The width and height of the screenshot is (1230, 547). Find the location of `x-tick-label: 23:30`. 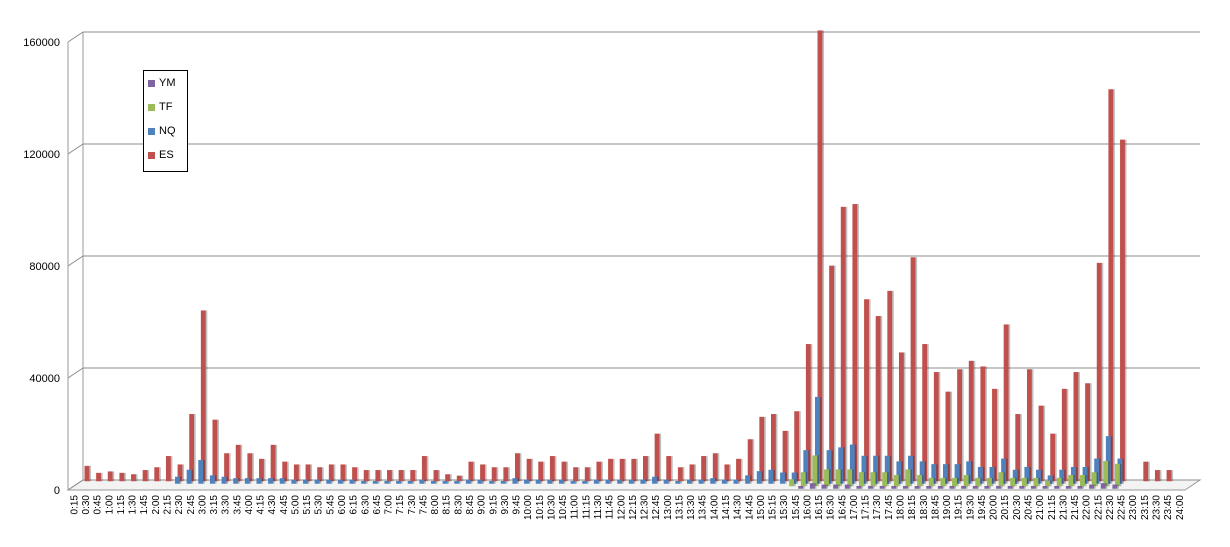

x-tick-label: 23:30 is located at coordinates (1156, 507).